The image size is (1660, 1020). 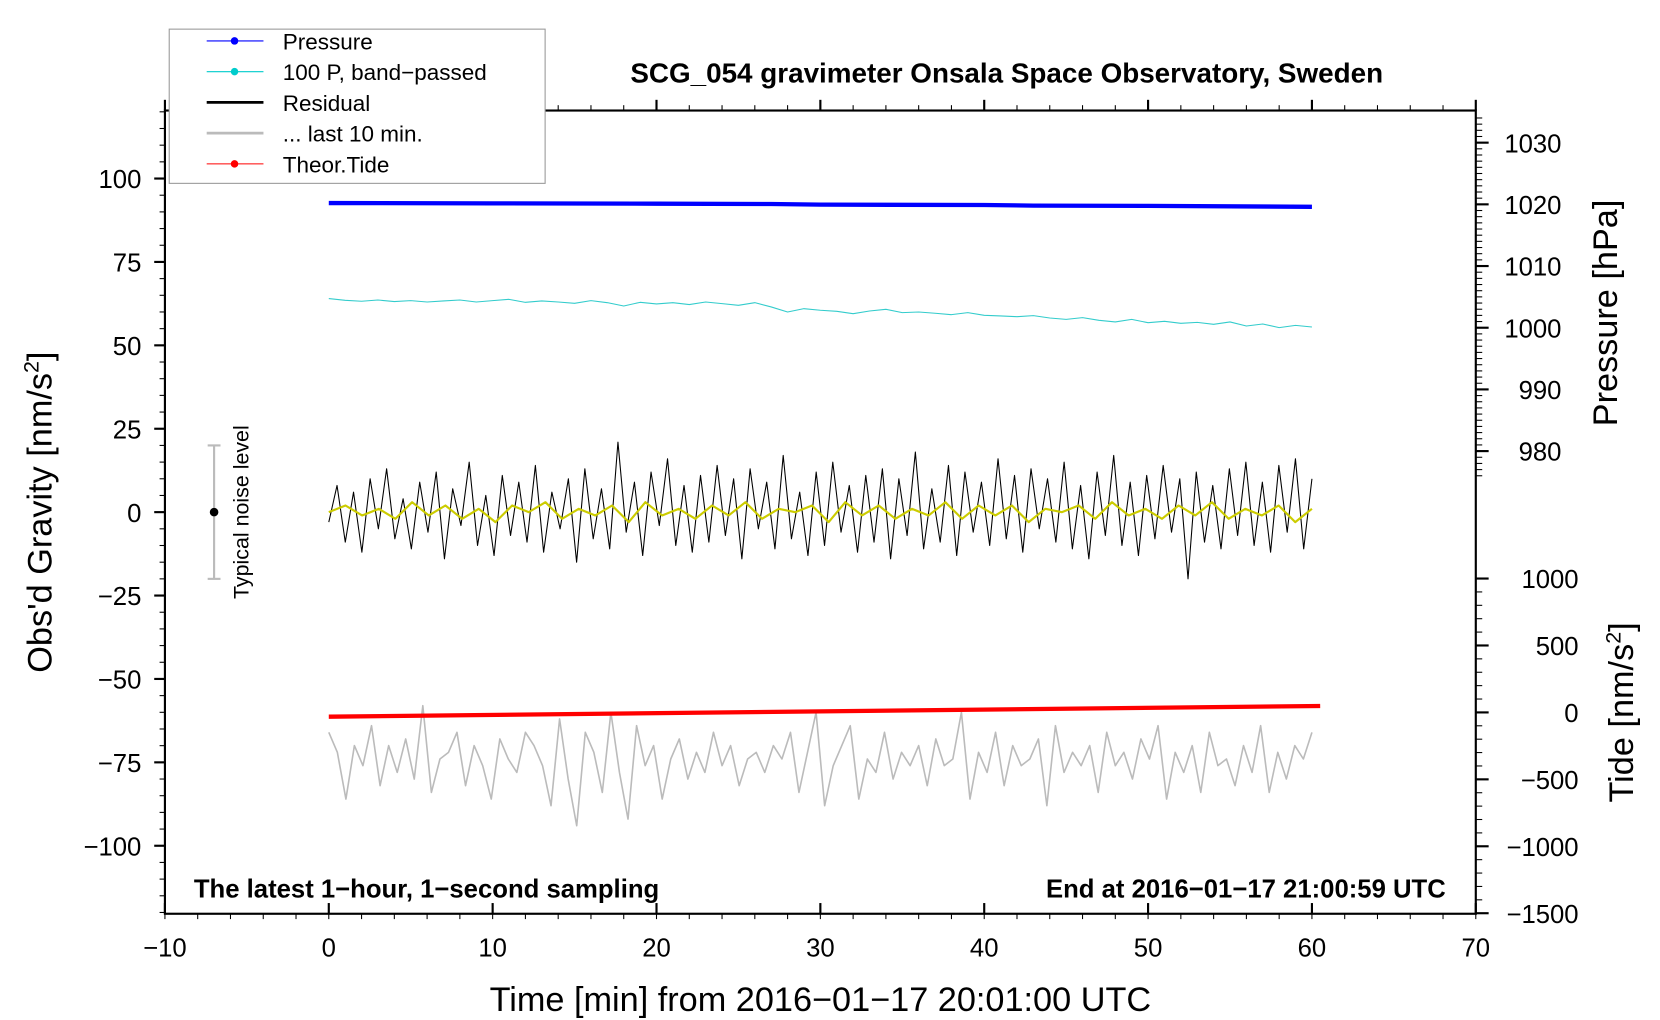 What do you see at coordinates (1542, 848) in the screenshot?
I see `tide-tick-label: −1000` at bounding box center [1542, 848].